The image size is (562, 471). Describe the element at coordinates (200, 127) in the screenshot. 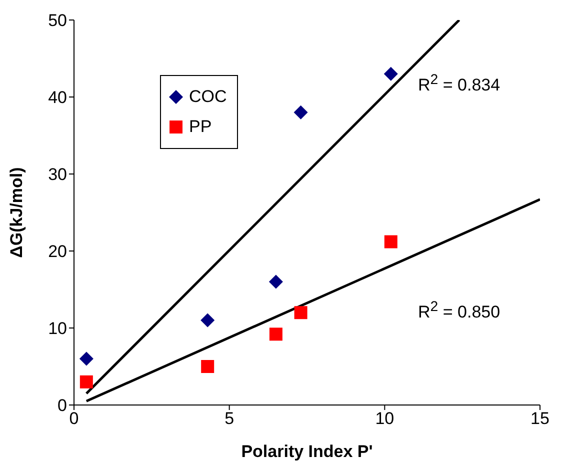

I see `legend-label: PP` at that location.